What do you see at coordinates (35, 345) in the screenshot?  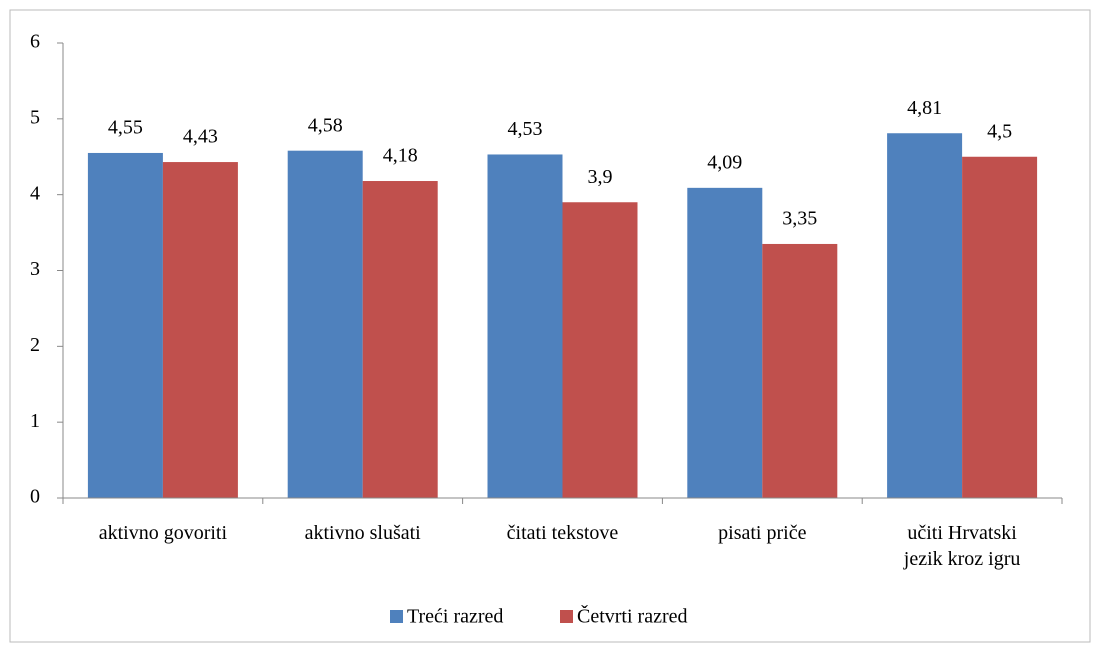 I see `y-tick-label: 2` at bounding box center [35, 345].